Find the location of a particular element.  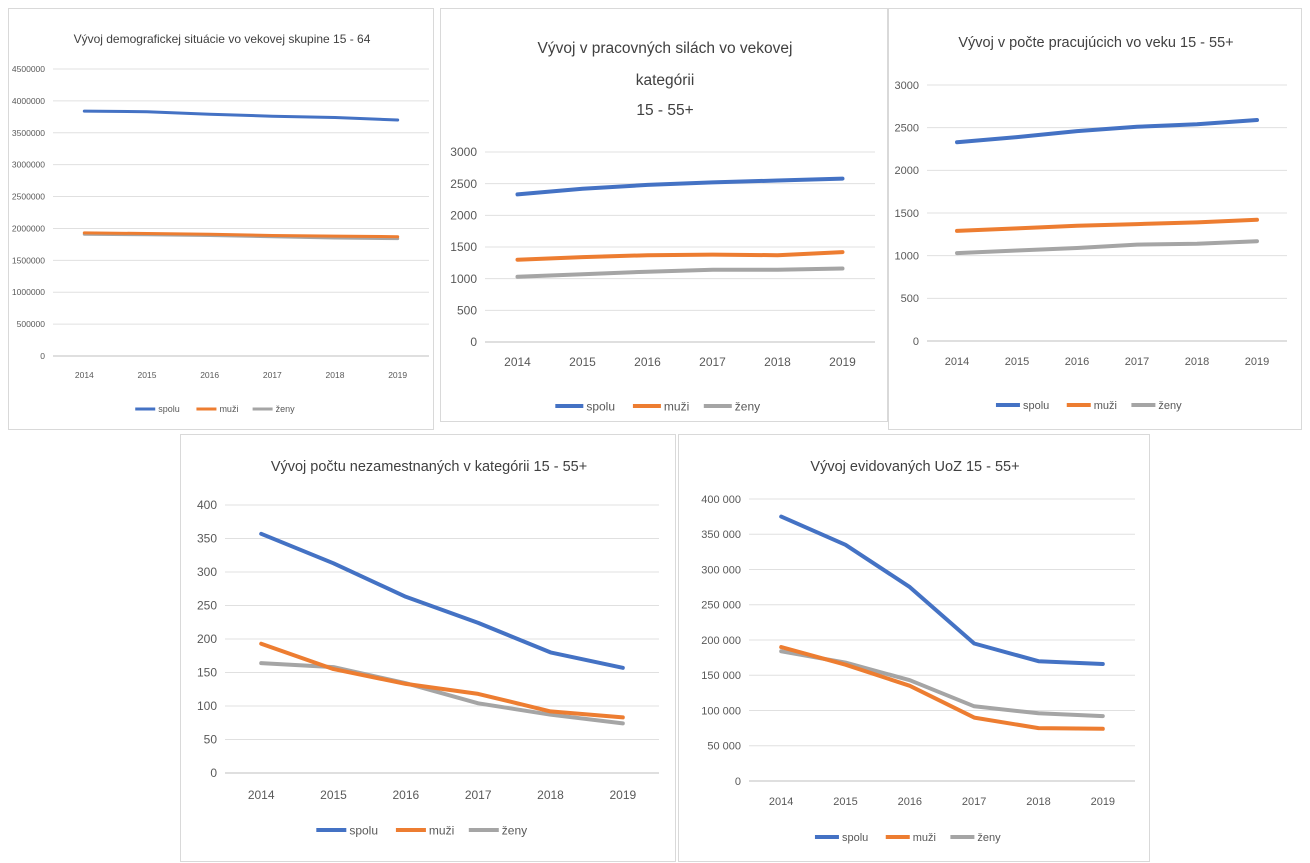

y-tick-label: 4500000 is located at coordinates (28, 69).